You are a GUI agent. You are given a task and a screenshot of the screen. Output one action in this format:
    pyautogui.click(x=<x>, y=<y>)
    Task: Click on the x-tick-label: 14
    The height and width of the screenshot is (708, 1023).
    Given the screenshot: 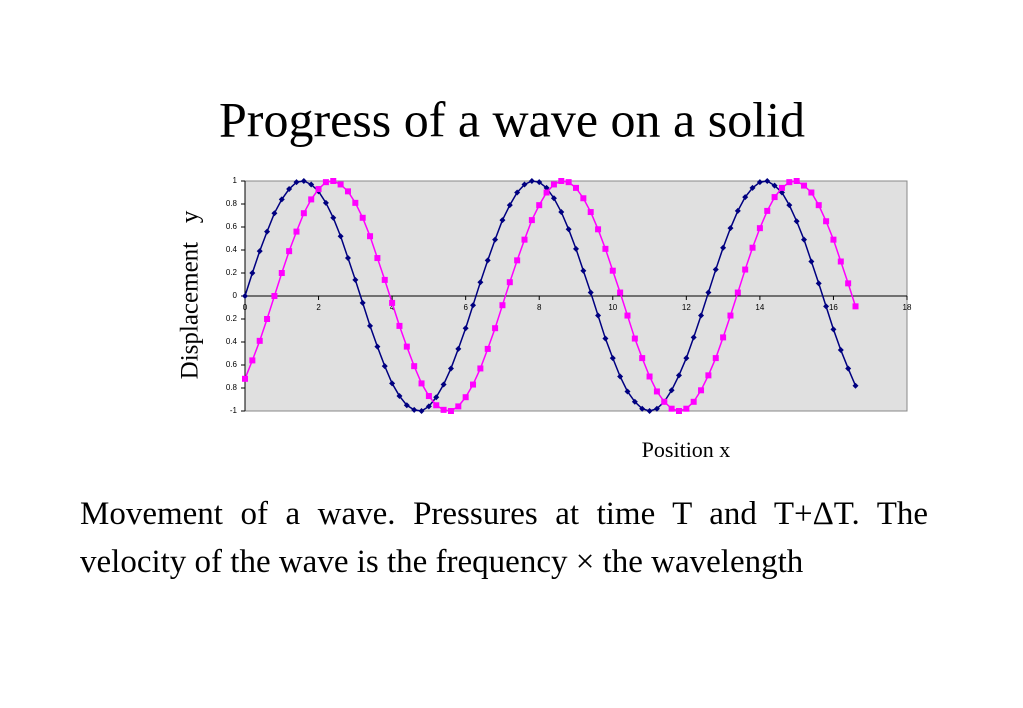 What is the action you would take?
    pyautogui.click(x=759, y=307)
    